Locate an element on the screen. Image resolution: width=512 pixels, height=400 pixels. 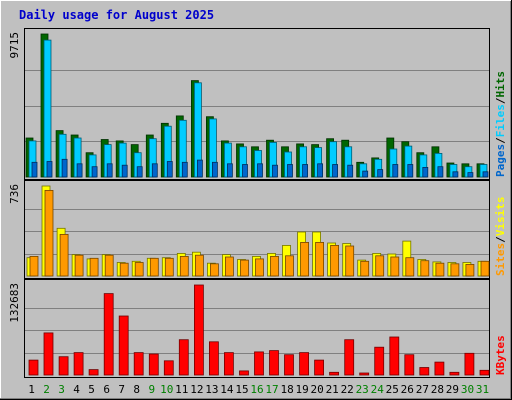
axis-legend-hits: Hits is located at coordinates (500, 84).